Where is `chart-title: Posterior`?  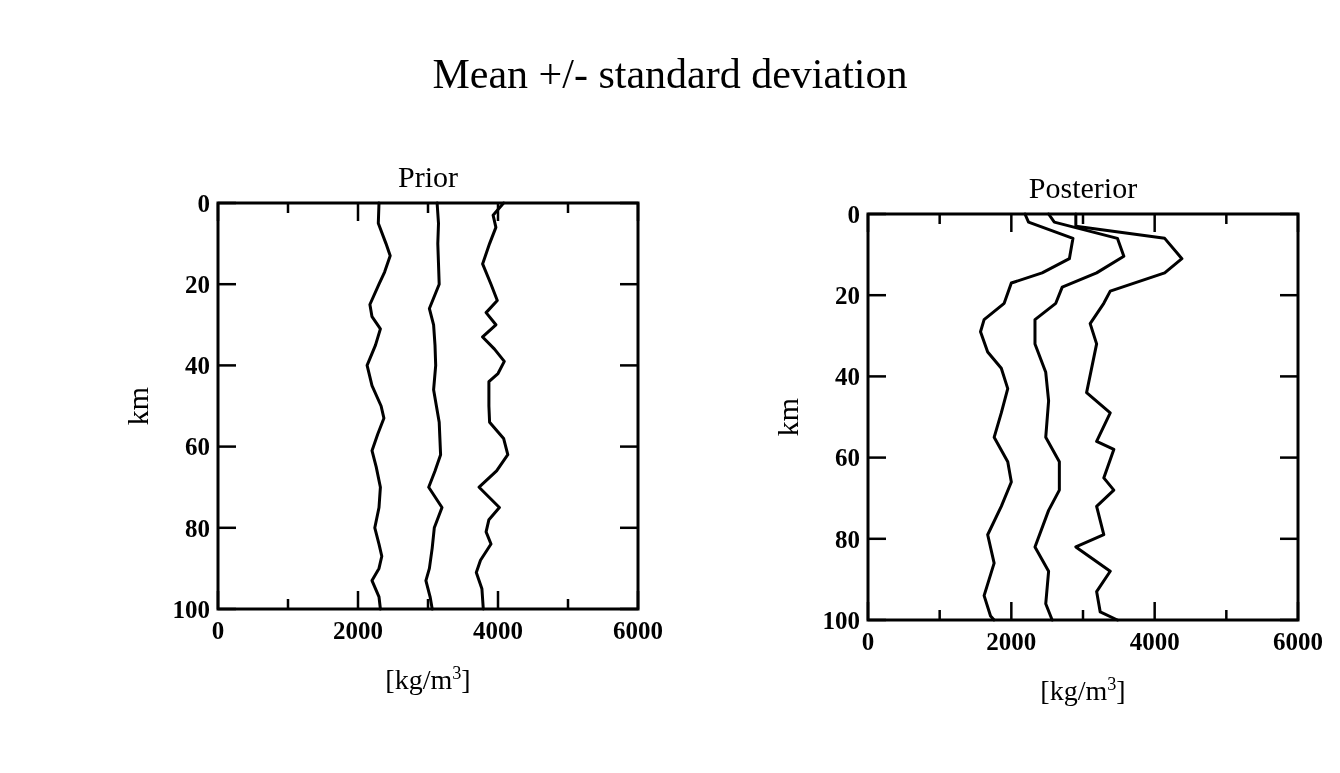
chart-title: Posterior is located at coordinates (1083, 187).